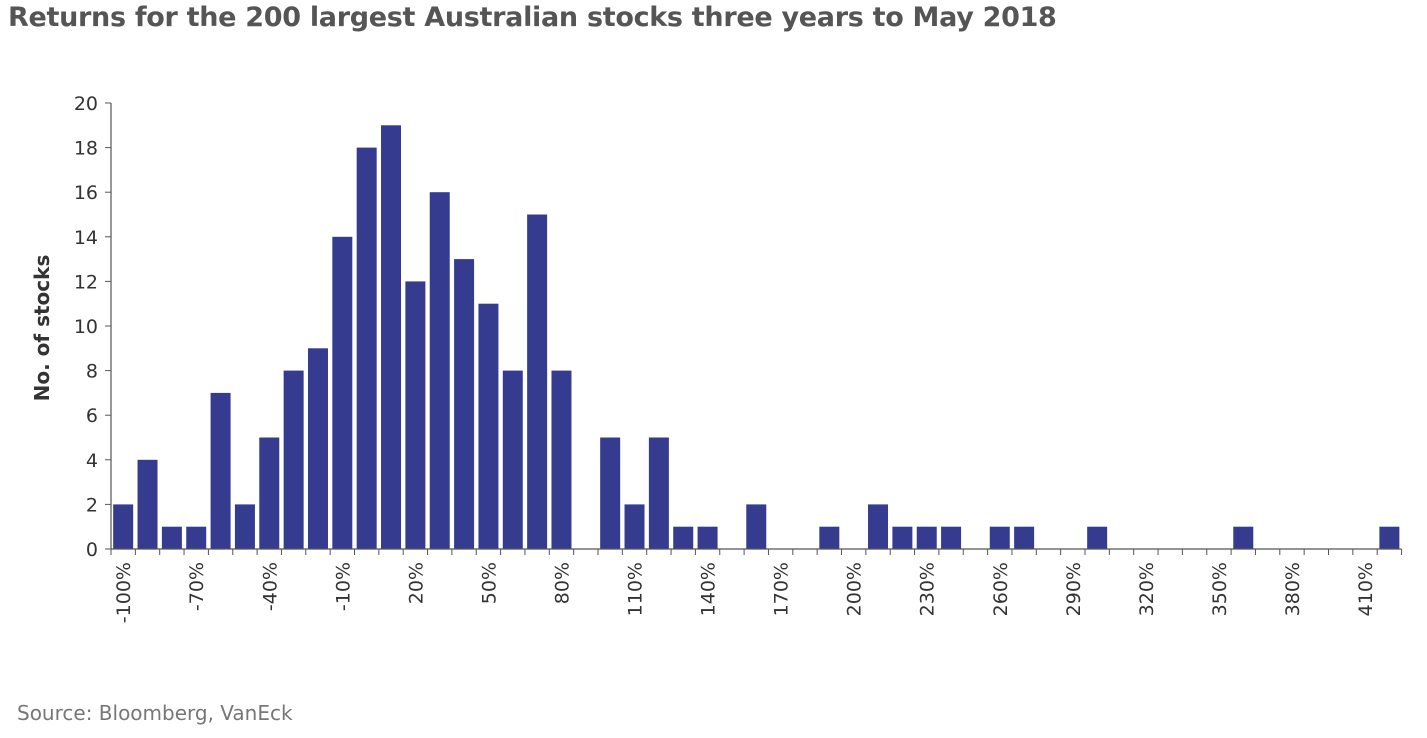  Describe the element at coordinates (782, 589) in the screenshot. I see `x-tick-label: 170%` at that location.